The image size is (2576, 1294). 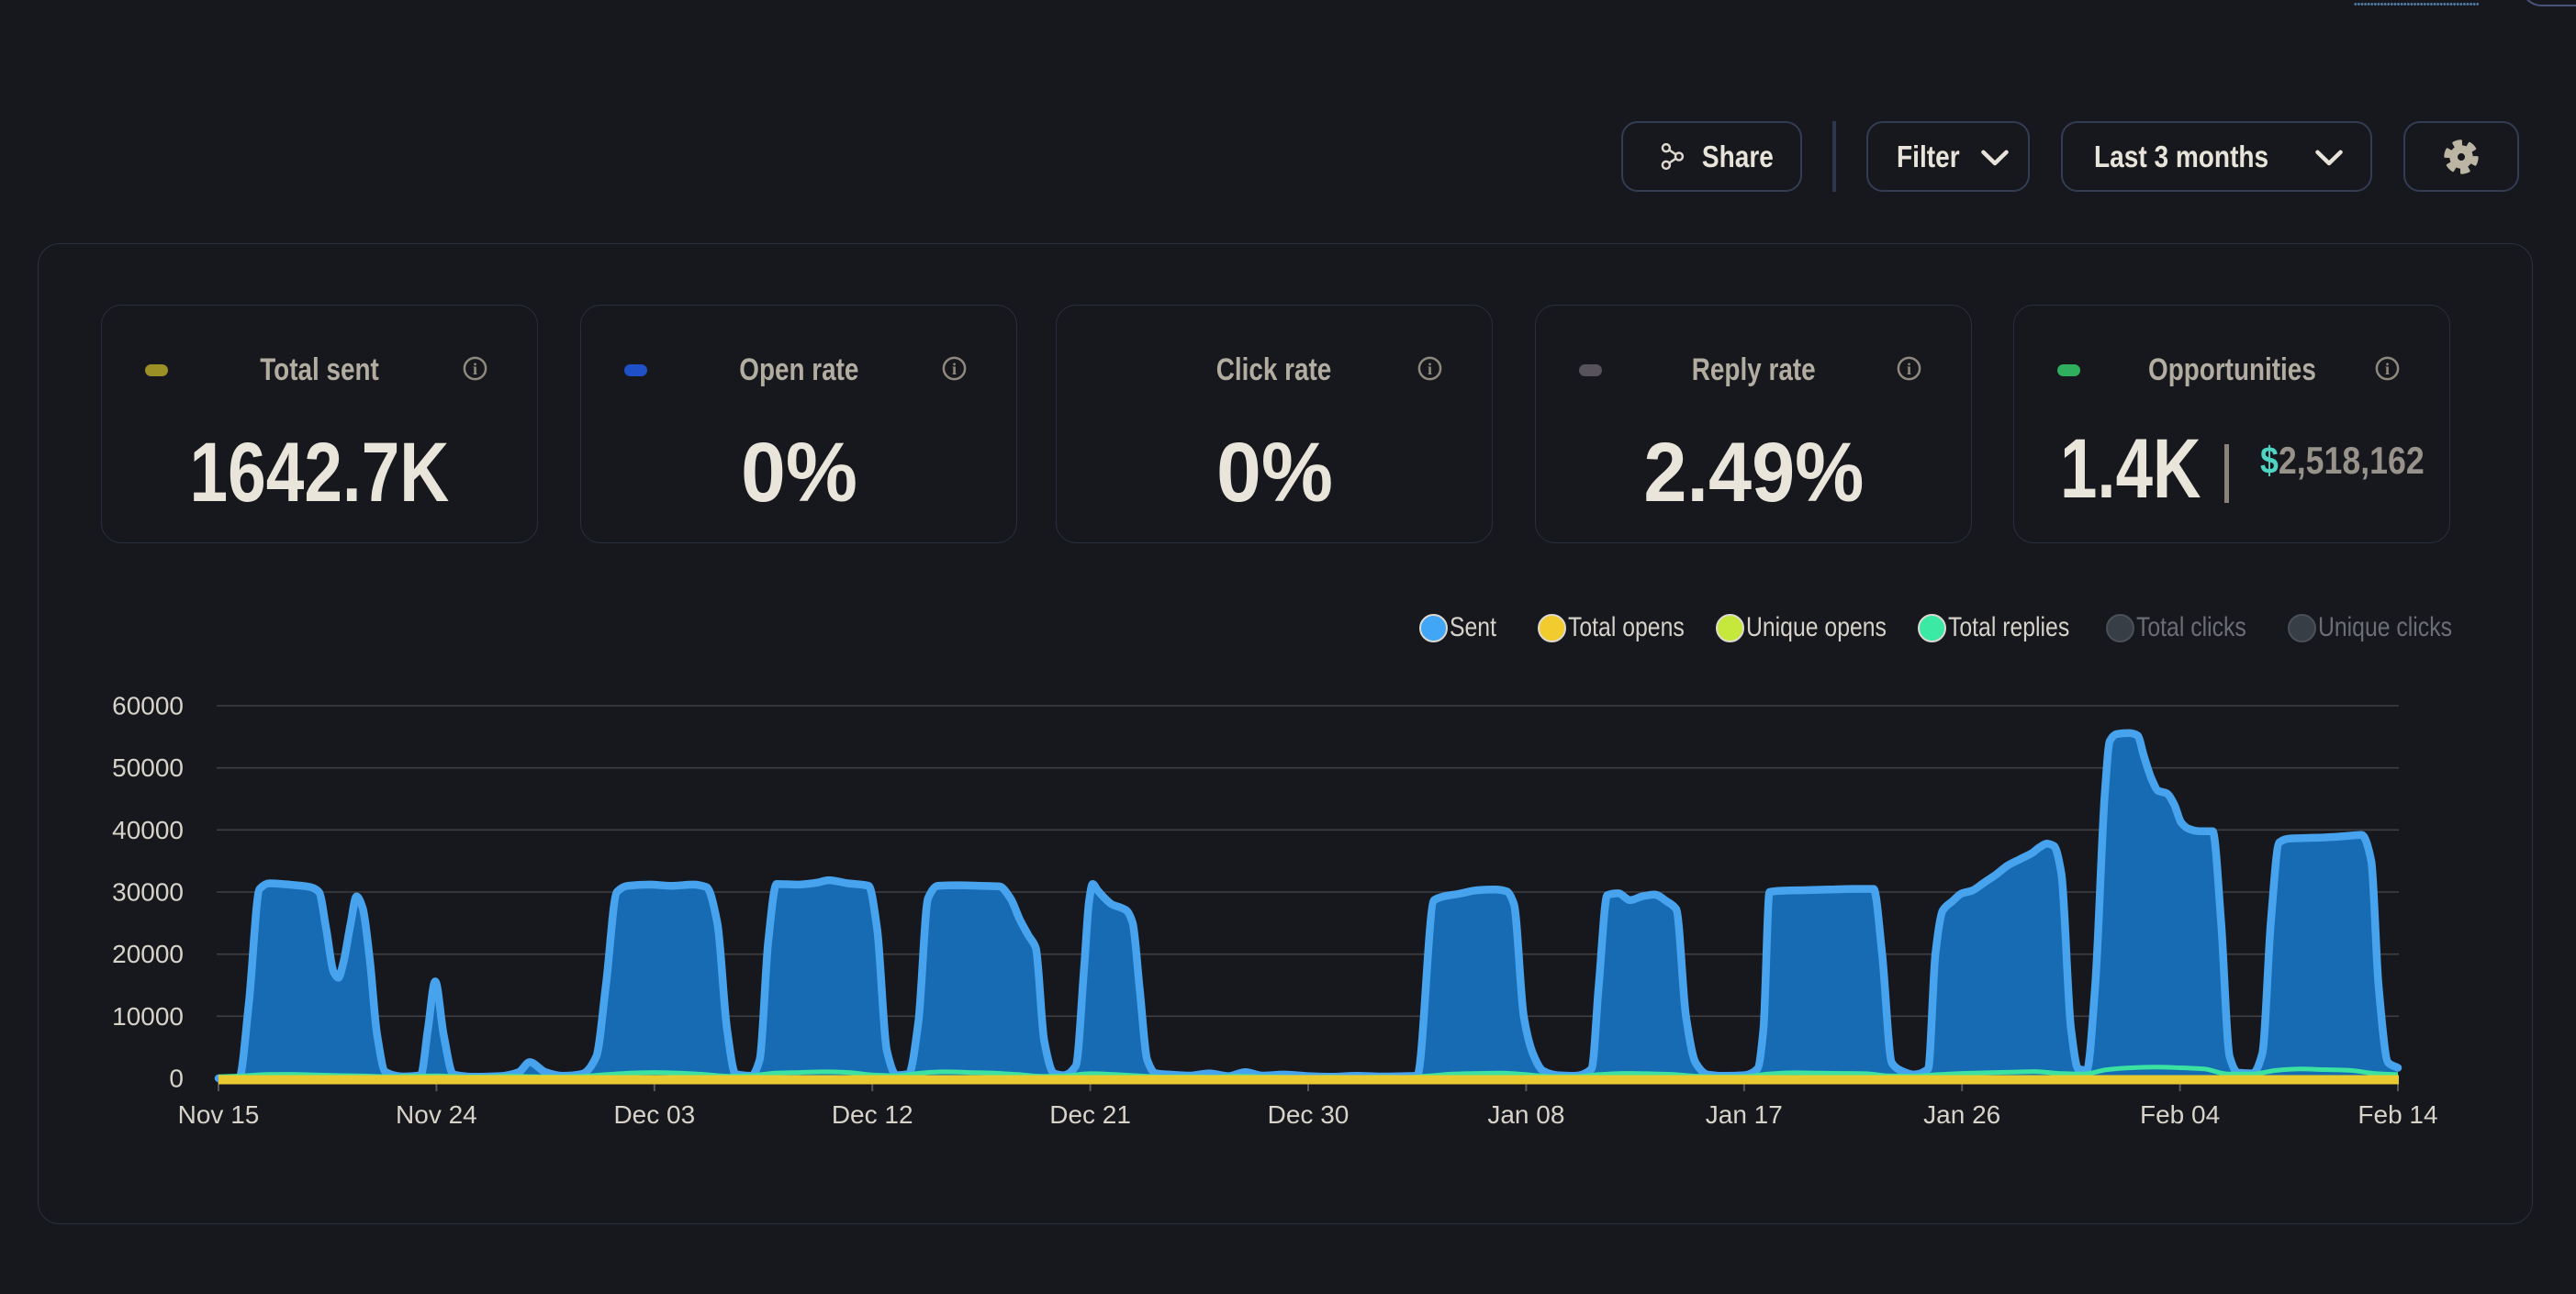 What do you see at coordinates (872, 1114) in the screenshot?
I see `svg-text: Dec 12` at bounding box center [872, 1114].